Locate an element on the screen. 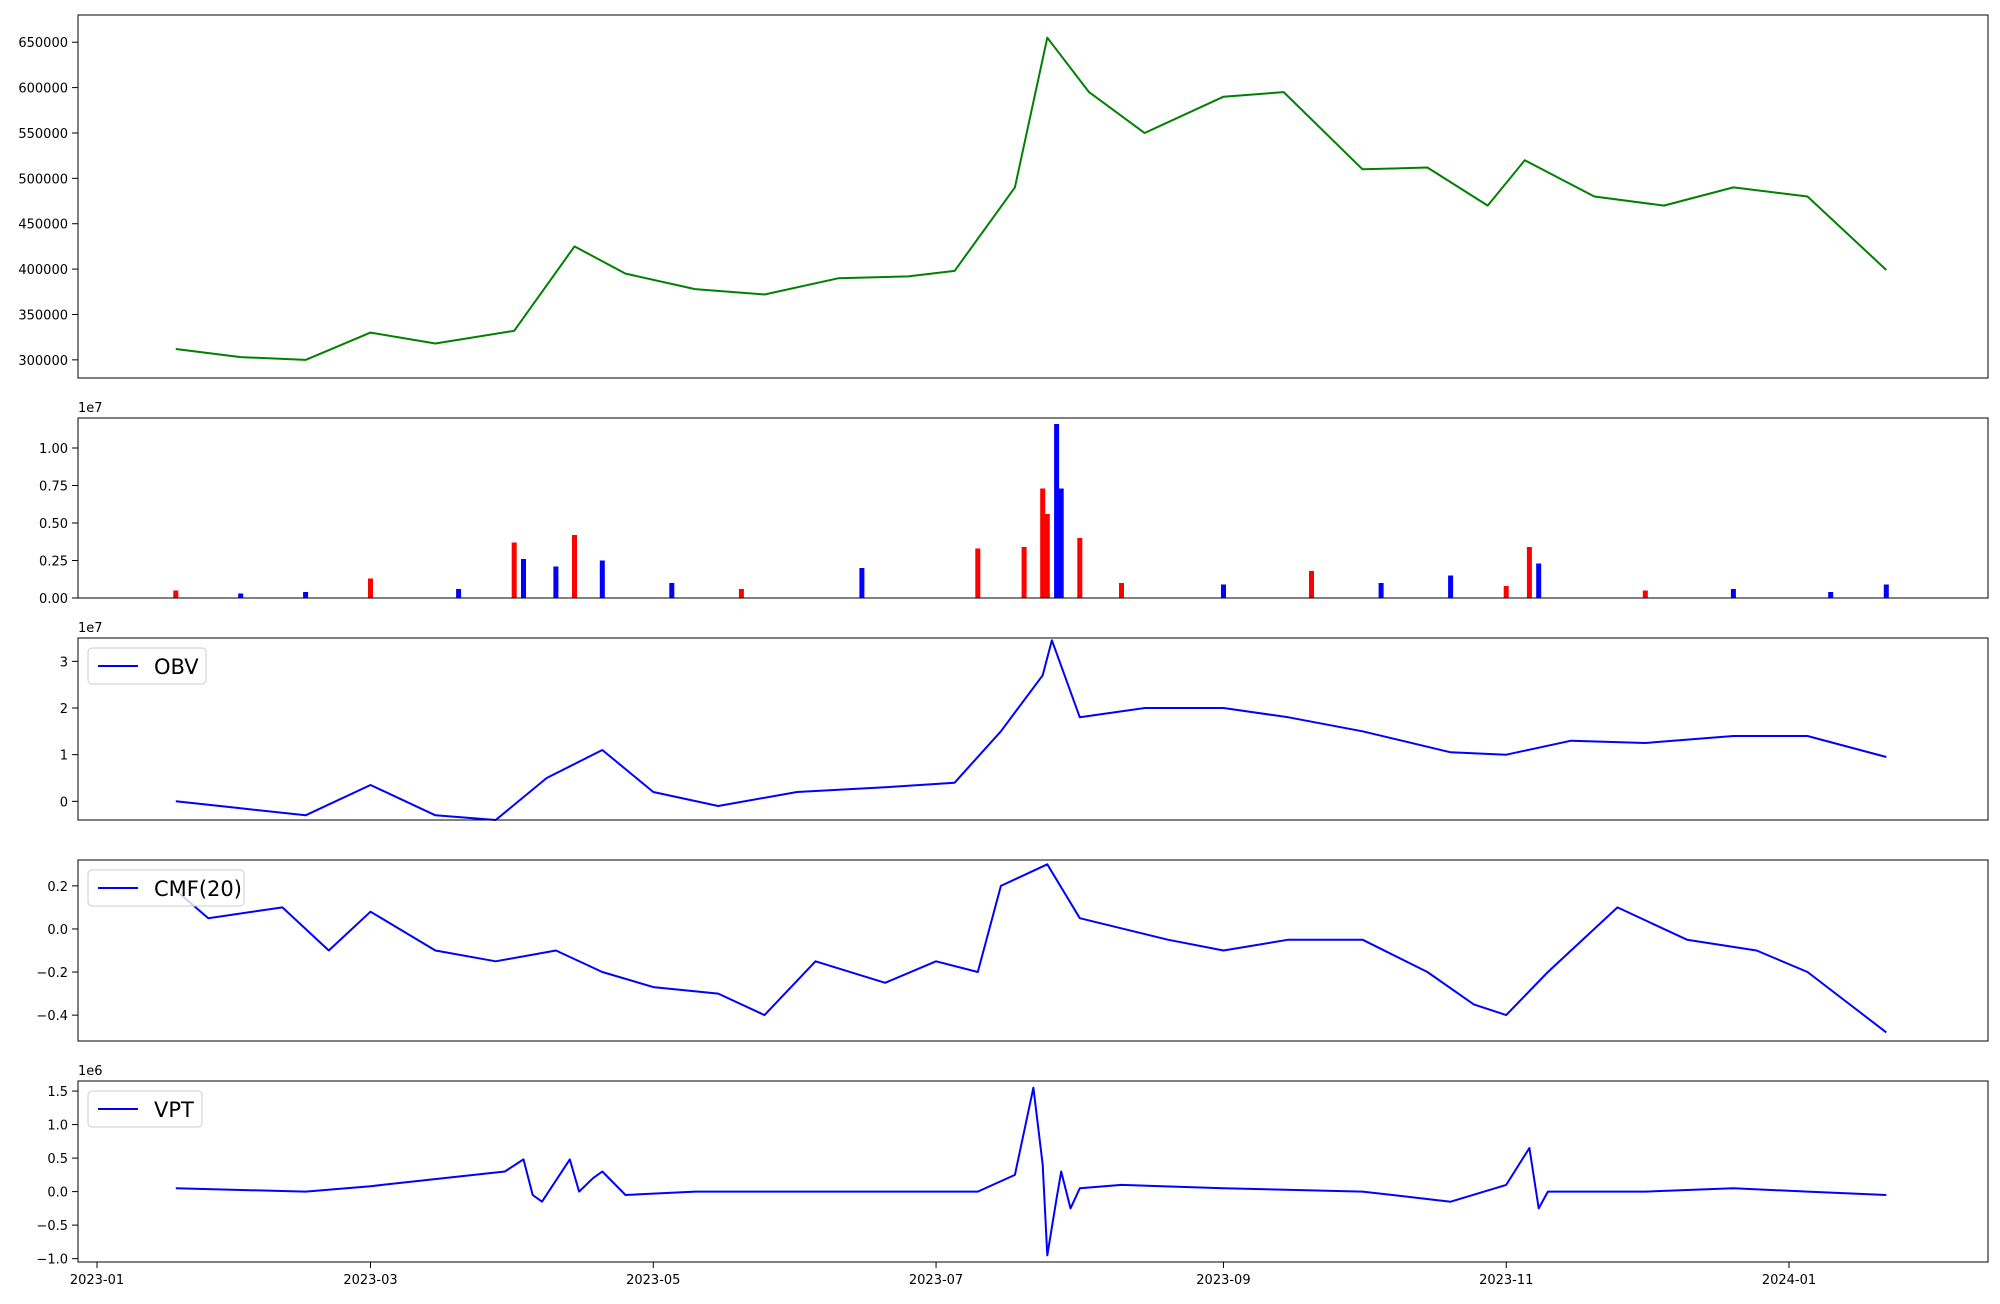 The height and width of the screenshot is (1304, 2000). y-tick-label: 300000 is located at coordinates (43, 361).